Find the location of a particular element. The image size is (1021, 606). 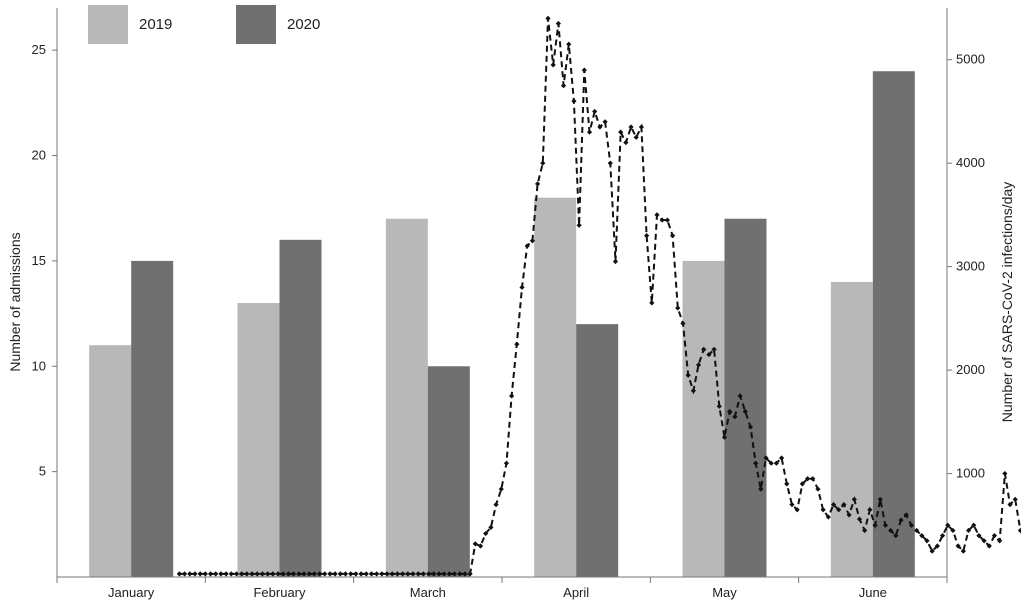

bar-2020-february is located at coordinates (300, 408).